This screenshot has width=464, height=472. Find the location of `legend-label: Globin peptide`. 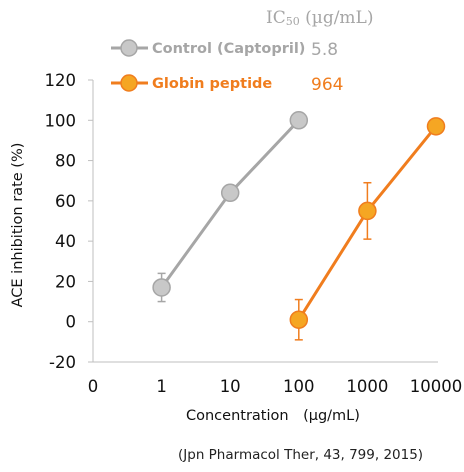

legend-label: Globin peptide is located at coordinates (212, 84).